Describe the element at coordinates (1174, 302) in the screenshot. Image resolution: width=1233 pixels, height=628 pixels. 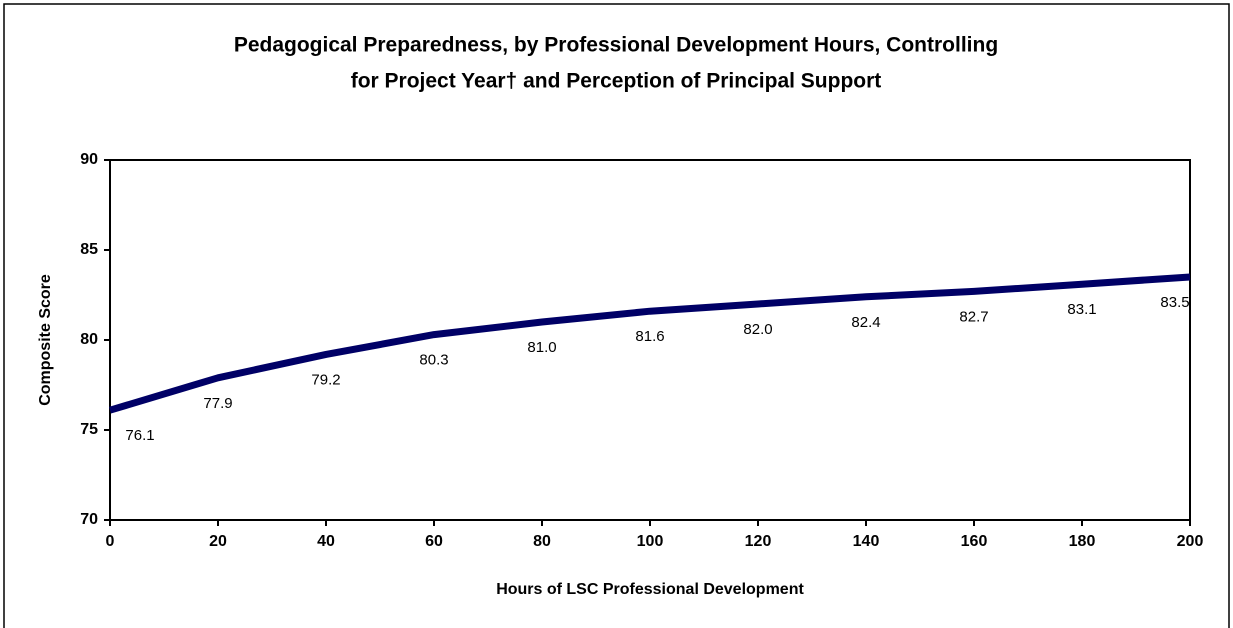
I see `data-label: 83.5` at that location.